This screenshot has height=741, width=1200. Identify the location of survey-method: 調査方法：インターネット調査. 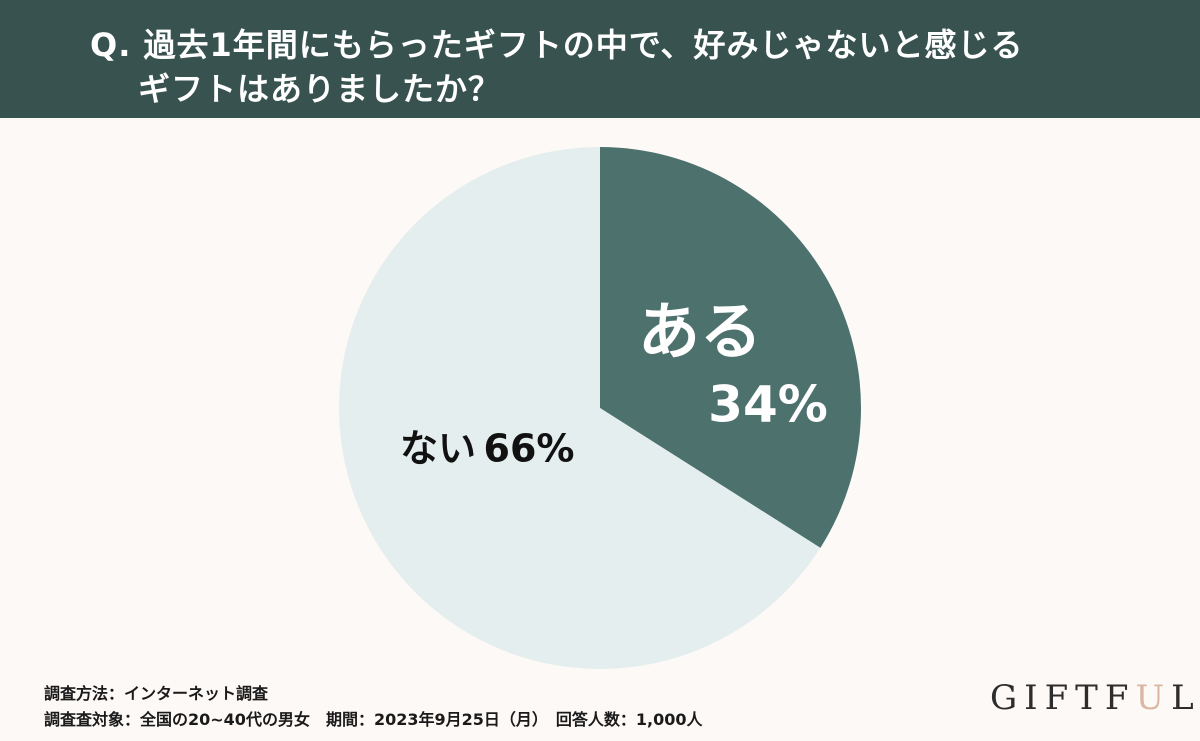
(156, 693).